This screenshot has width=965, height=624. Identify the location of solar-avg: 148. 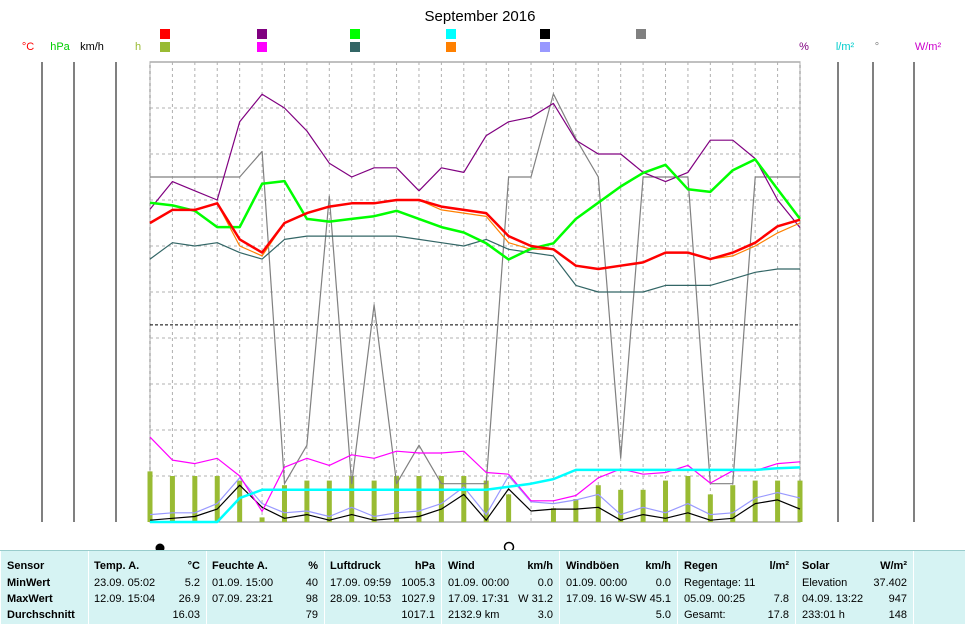
(897, 615).